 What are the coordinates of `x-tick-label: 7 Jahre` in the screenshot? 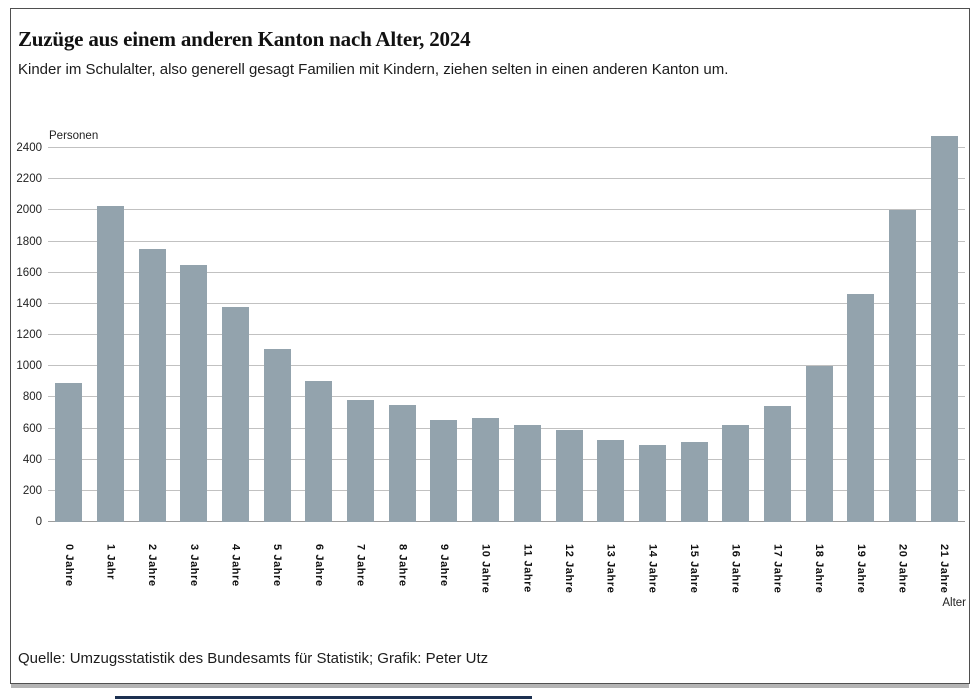 It's located at (361, 576).